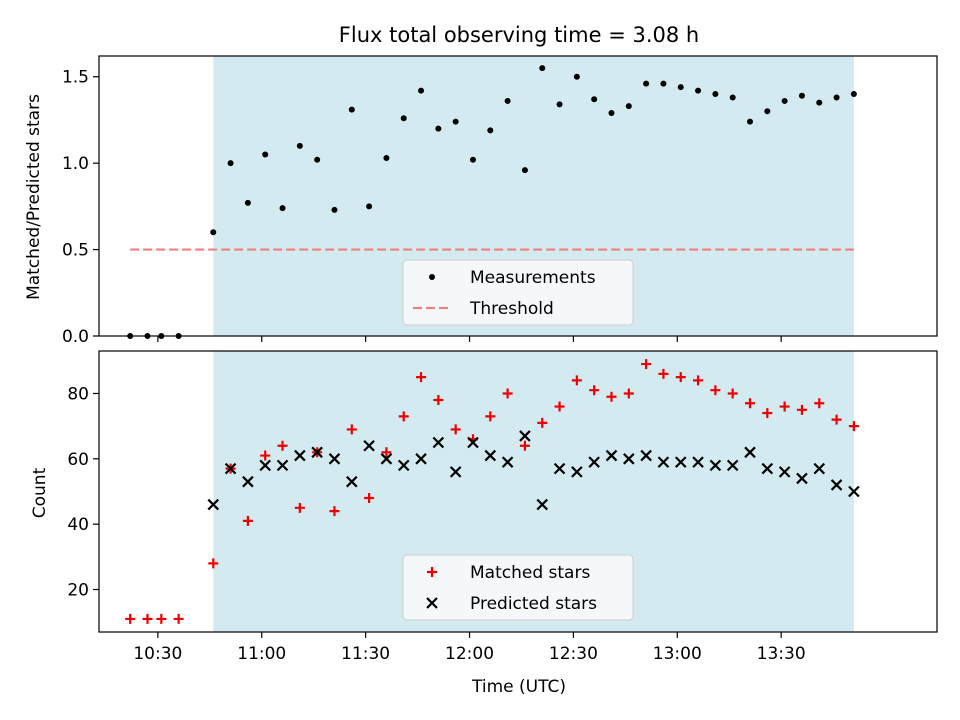 The width and height of the screenshot is (960, 720). Describe the element at coordinates (781, 654) in the screenshot. I see `x-tick-label: 13:30` at that location.